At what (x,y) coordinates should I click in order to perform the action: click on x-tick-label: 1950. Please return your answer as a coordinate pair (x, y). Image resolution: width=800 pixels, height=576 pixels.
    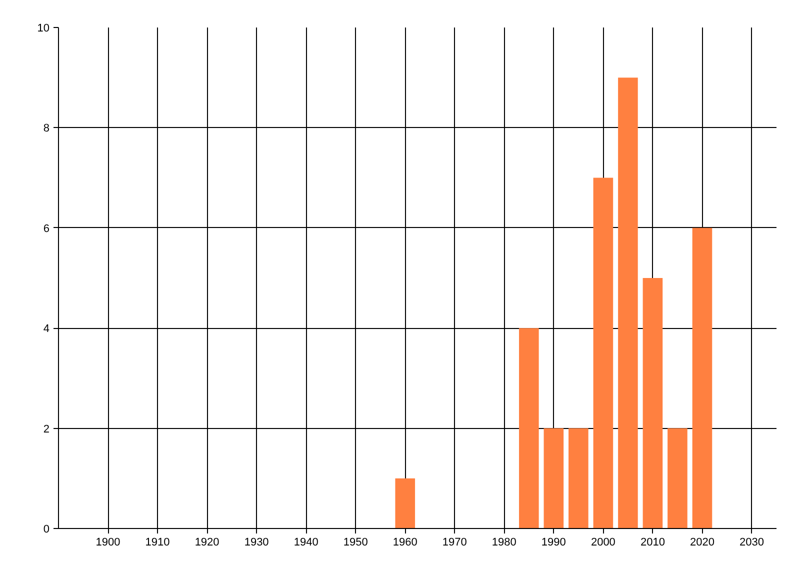
    Looking at the image, I should click on (355, 542).